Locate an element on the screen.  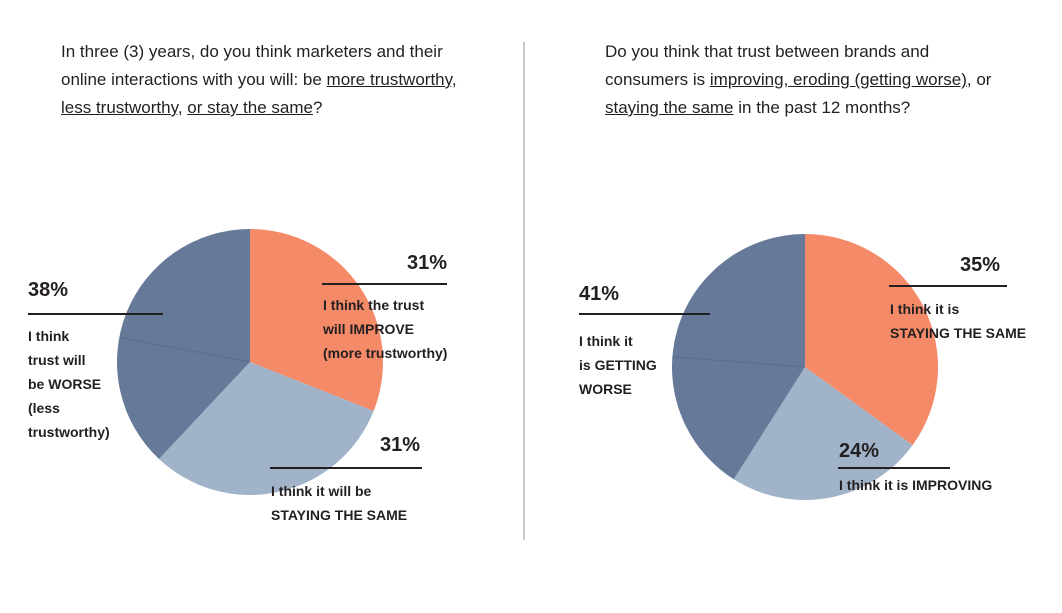
slice-value-label: 41% is located at coordinates (599, 294).